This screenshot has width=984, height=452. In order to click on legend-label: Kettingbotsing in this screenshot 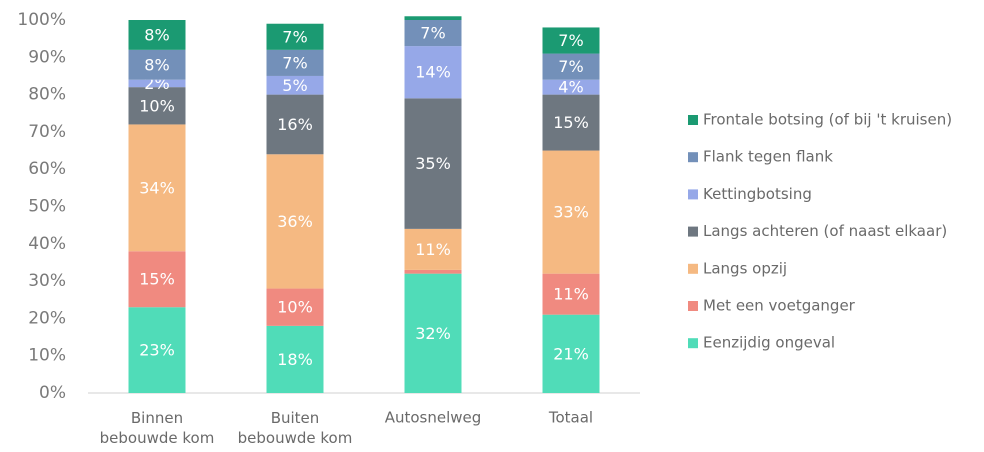, I will do `click(757, 194)`.